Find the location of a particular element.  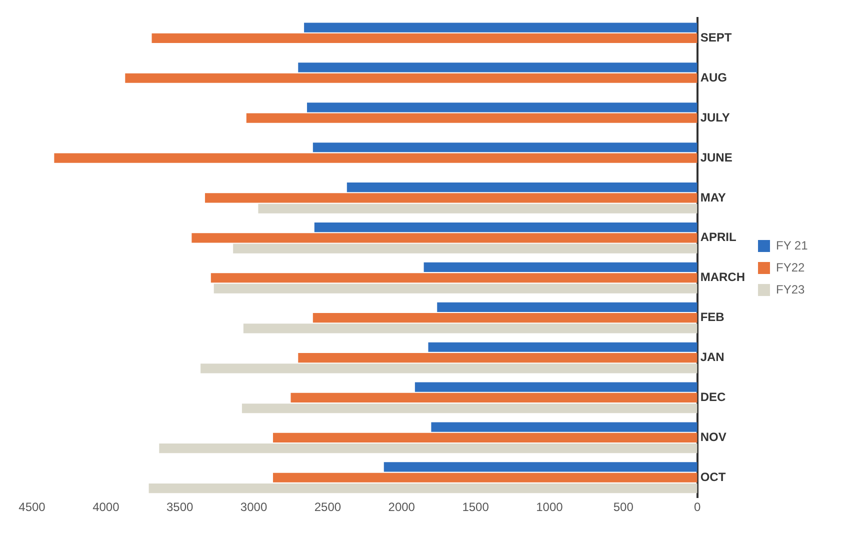

legend-label: FY 21 is located at coordinates (792, 245).